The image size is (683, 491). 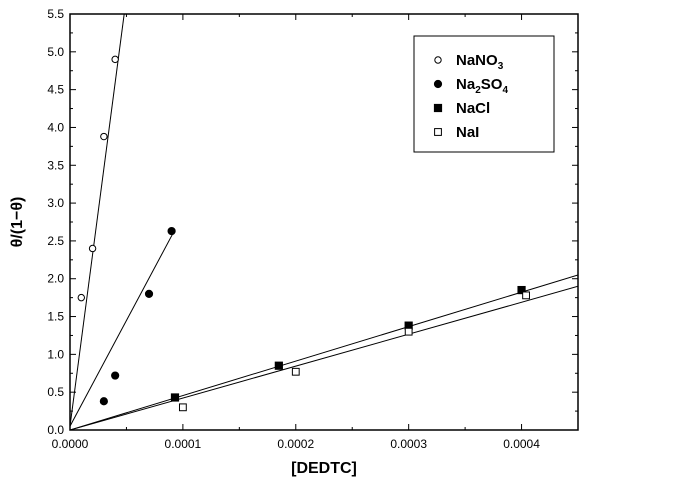 I want to click on y-tick-label: 1.5, so click(x=55, y=317).